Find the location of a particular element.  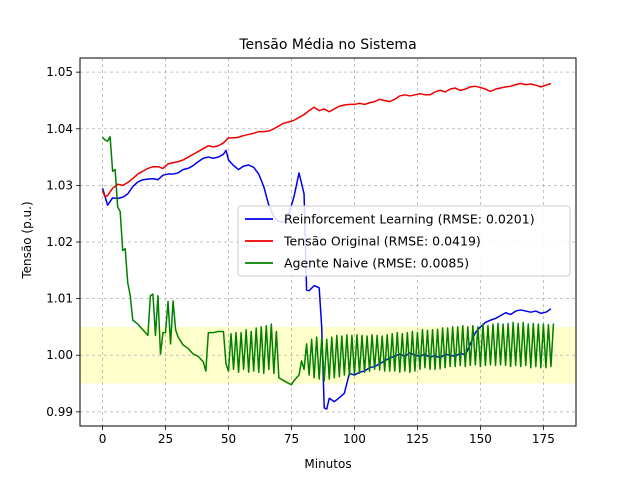

legend-label-0: Reinforcement Learning (RMSE: 0.0201) is located at coordinates (409, 219).